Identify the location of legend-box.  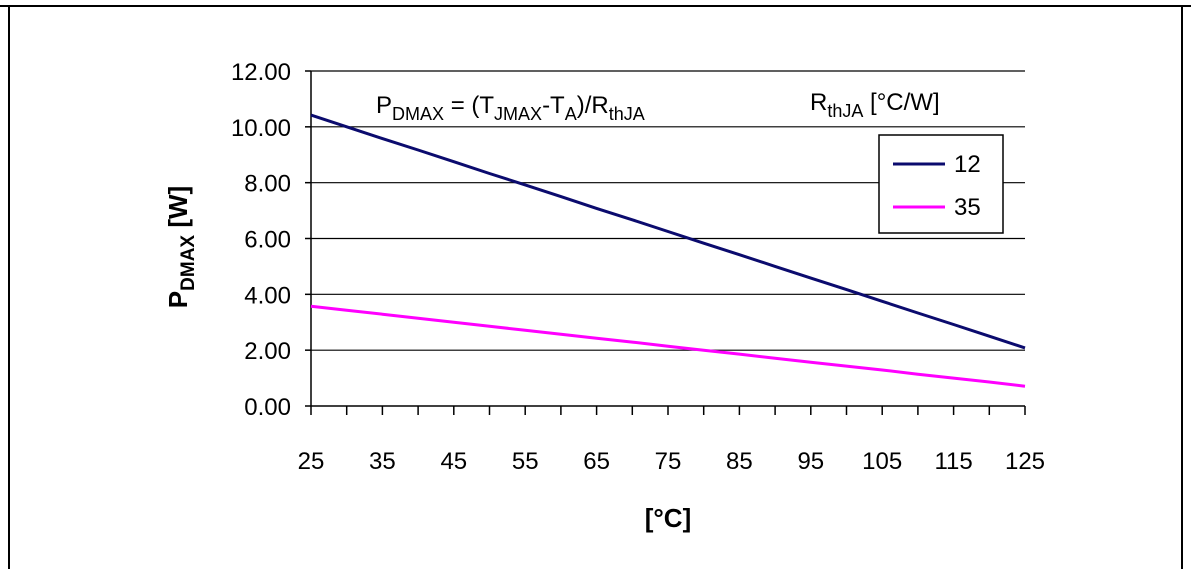
(941, 184).